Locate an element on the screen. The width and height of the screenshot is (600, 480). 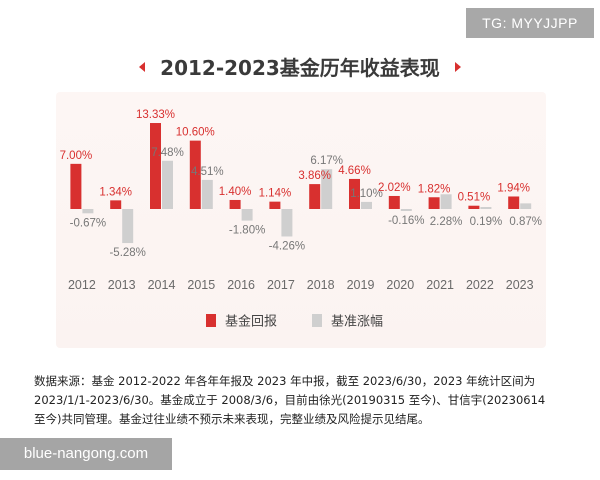
benchmark-data-label: 1.10% is located at coordinates (366, 194).